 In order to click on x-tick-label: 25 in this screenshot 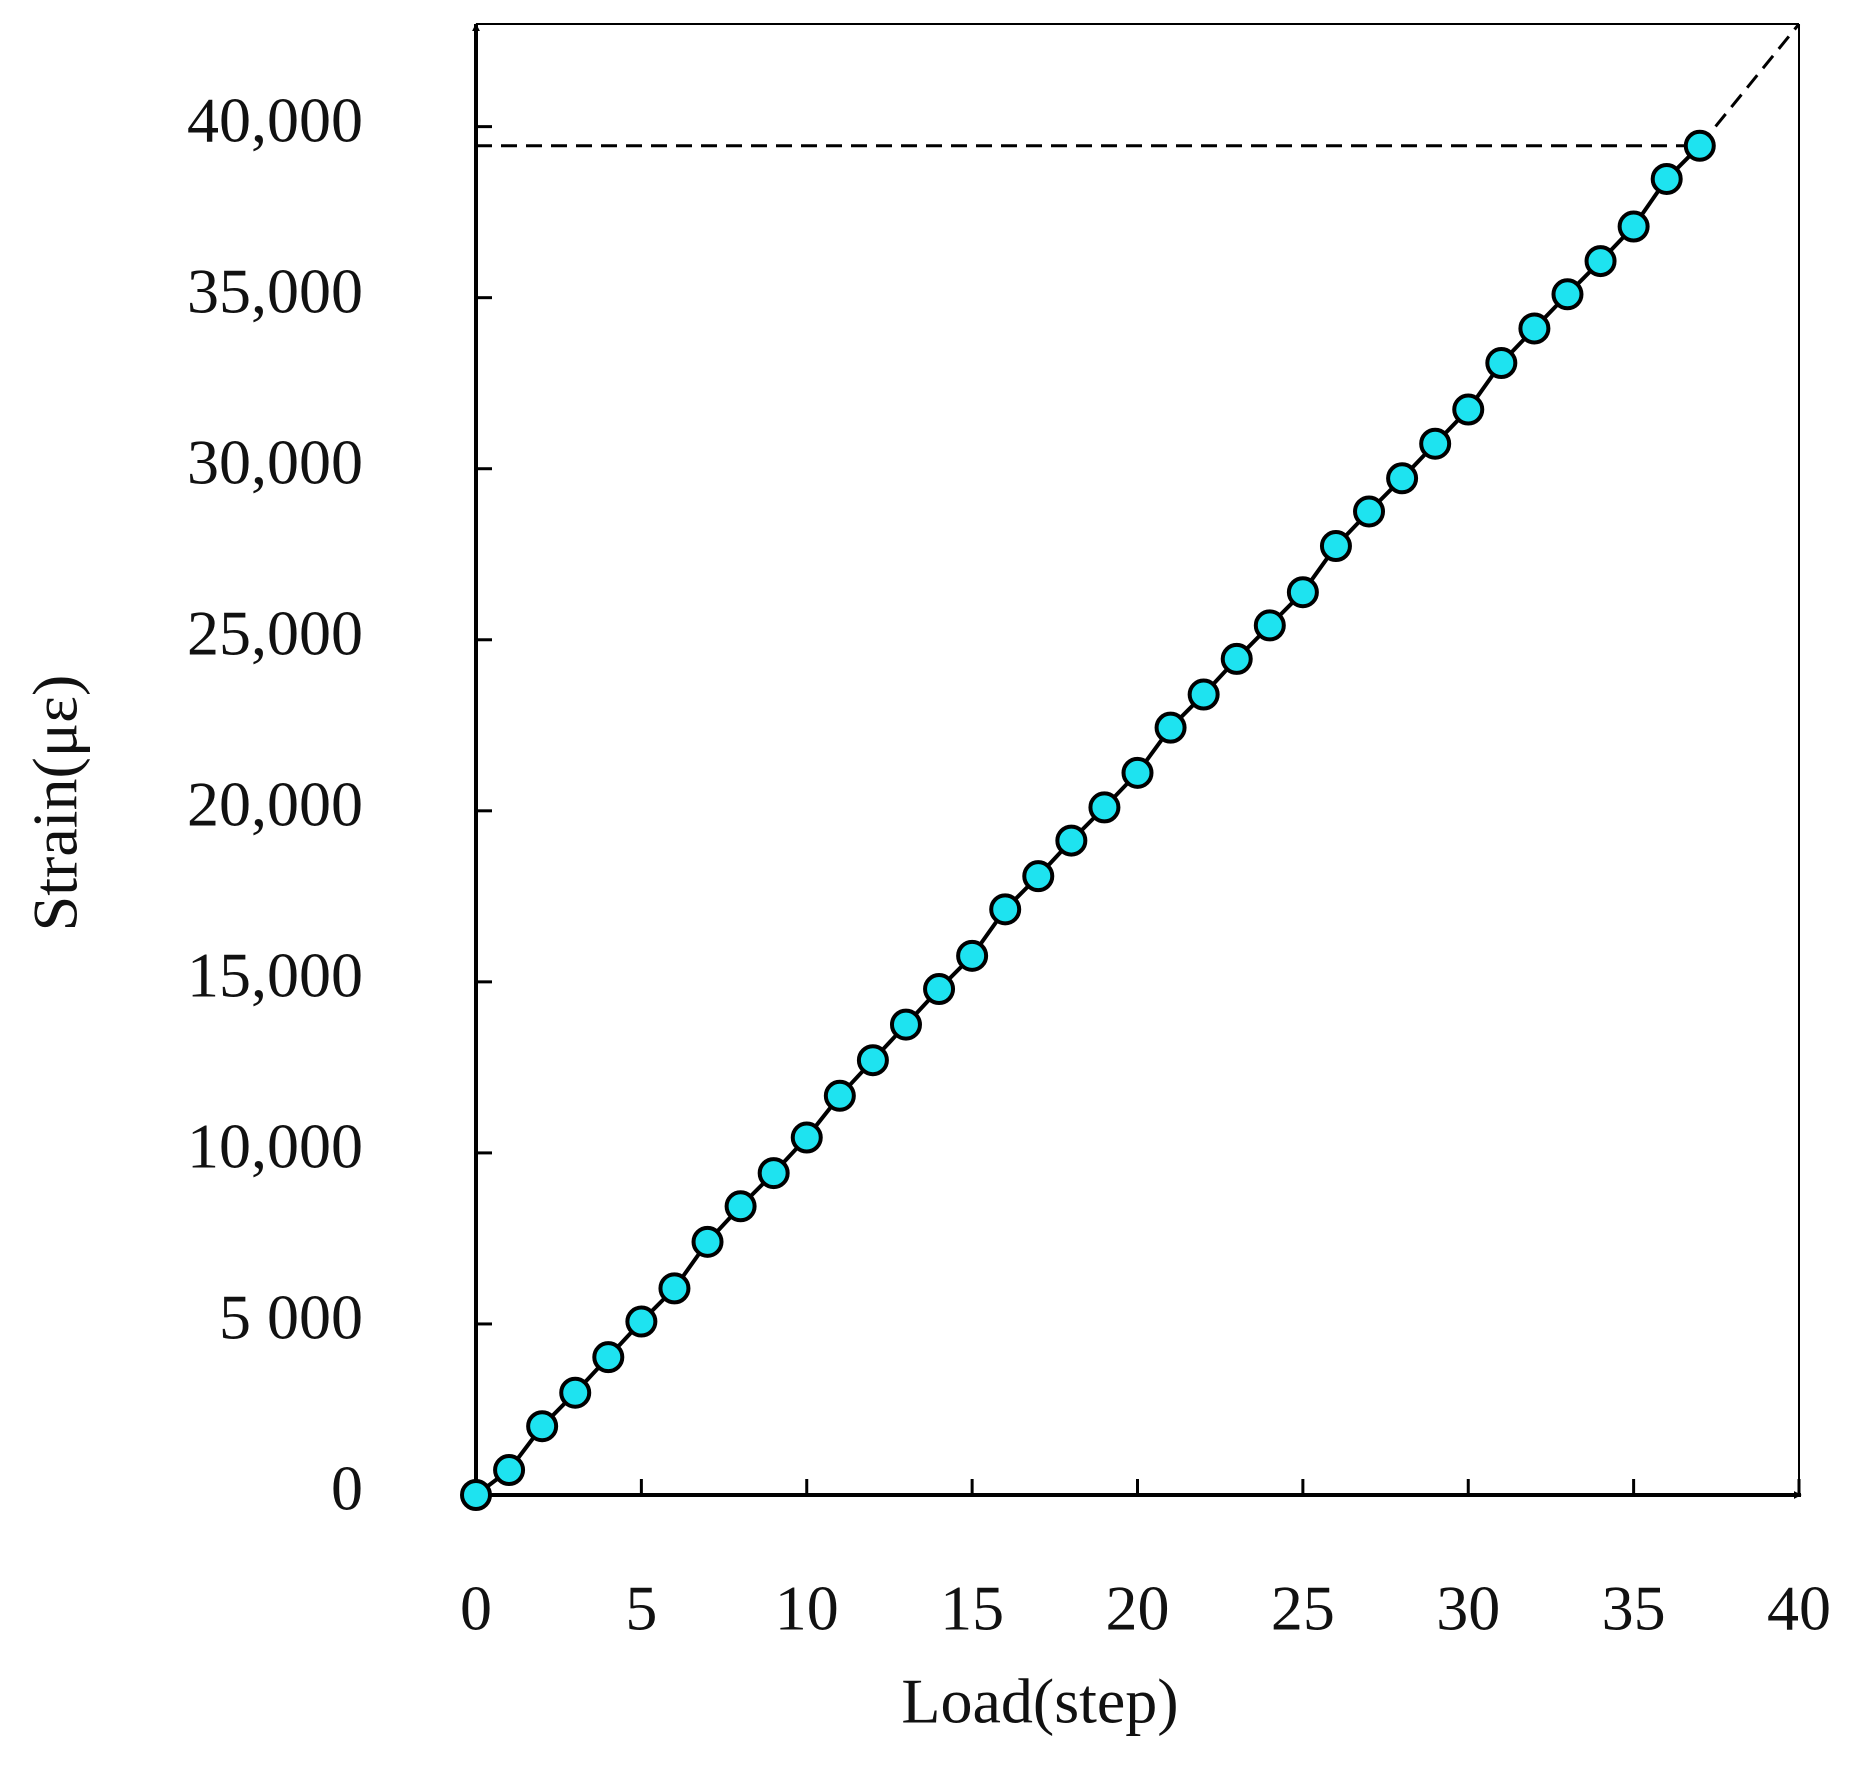, I will do `click(1303, 1608)`.